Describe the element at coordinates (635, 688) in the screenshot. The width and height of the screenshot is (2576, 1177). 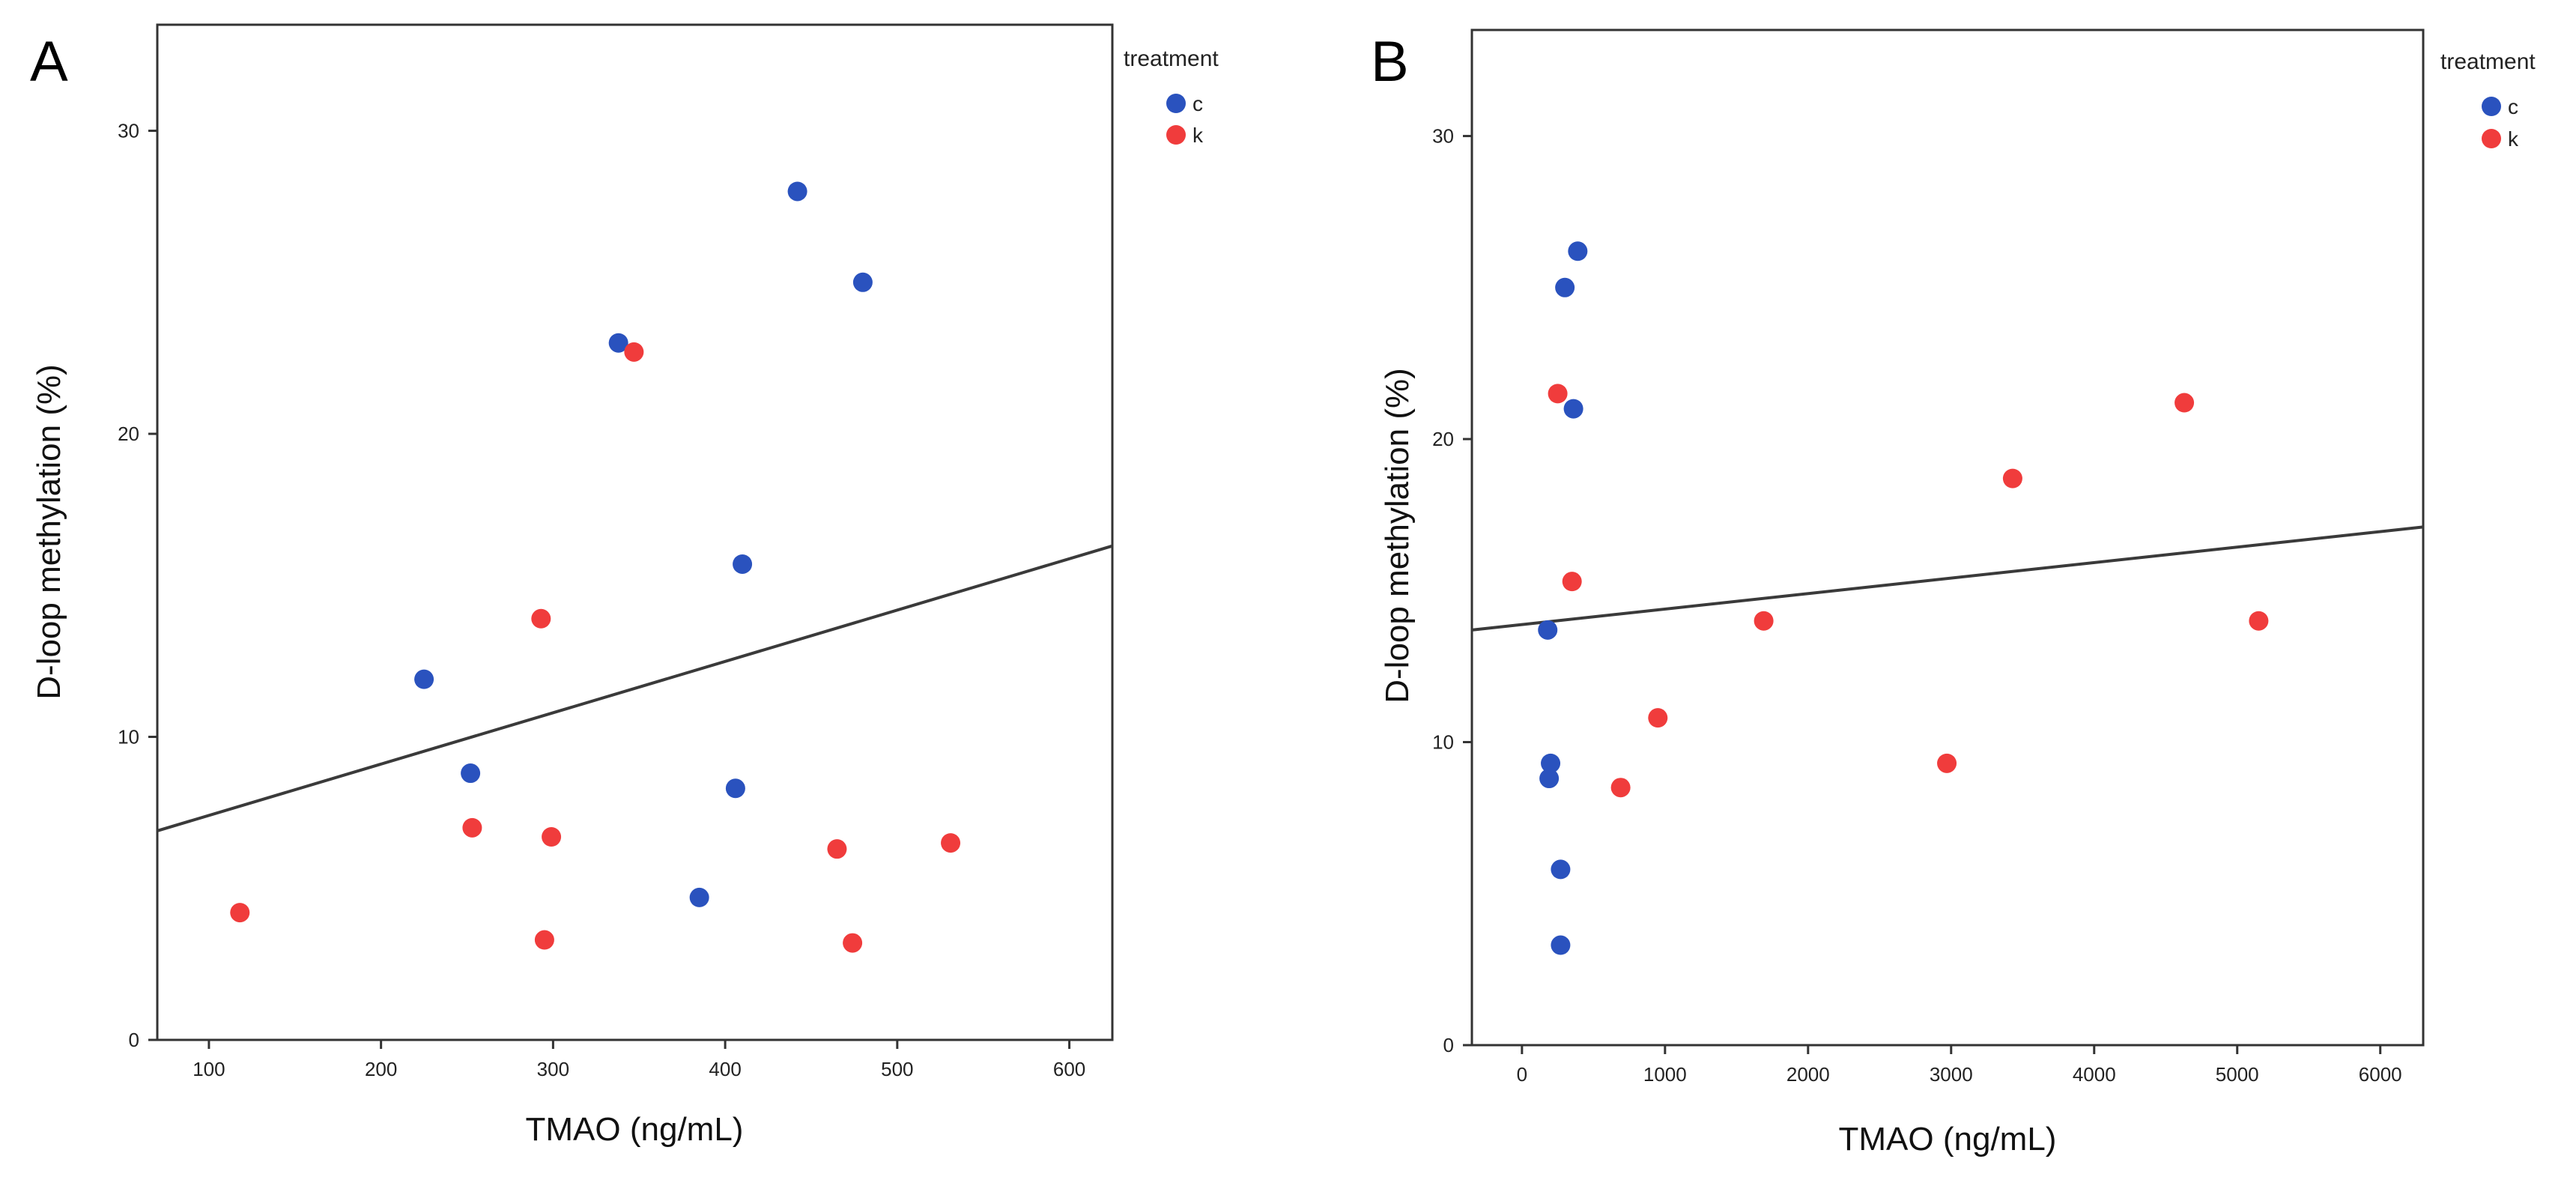
I see `fit-line-a` at that location.